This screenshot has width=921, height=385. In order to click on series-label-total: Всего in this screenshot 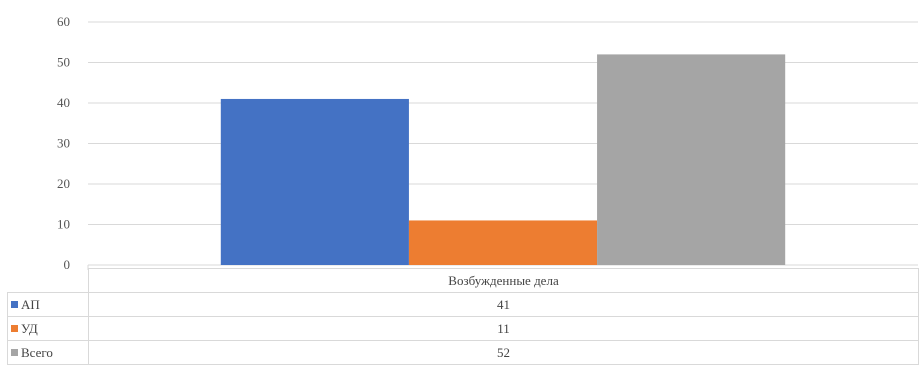, I will do `click(48, 352)`.